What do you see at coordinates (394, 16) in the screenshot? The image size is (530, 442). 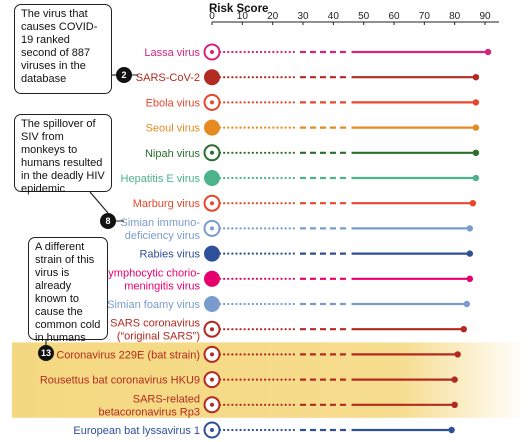 I see `x-tick-label: 60` at bounding box center [394, 16].